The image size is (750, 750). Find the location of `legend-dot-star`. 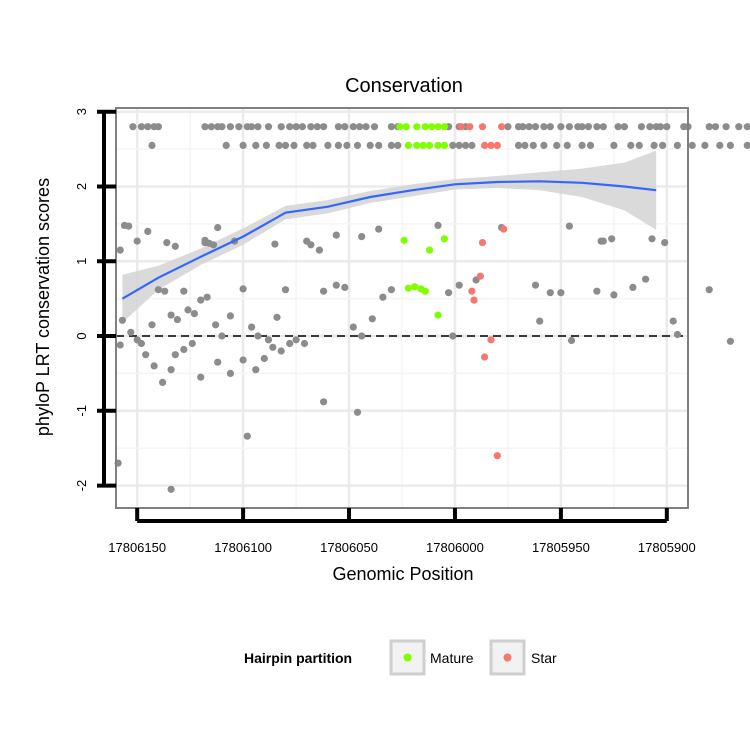

legend-dot-star is located at coordinates (507, 657).